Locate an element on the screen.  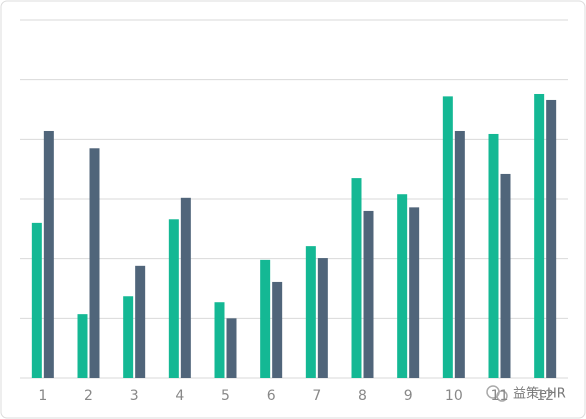
watermark-icon is located at coordinates (497, 393).